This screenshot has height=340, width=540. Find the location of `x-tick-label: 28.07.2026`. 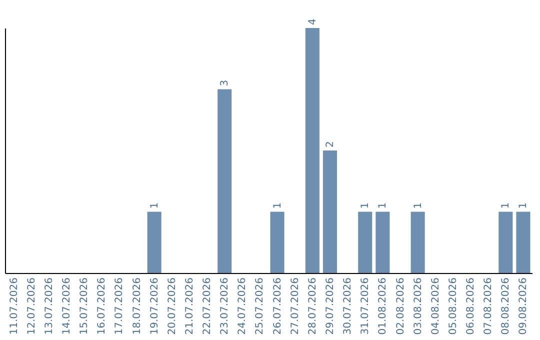

x-tick-label: 28.07.2026 is located at coordinates (312, 306).